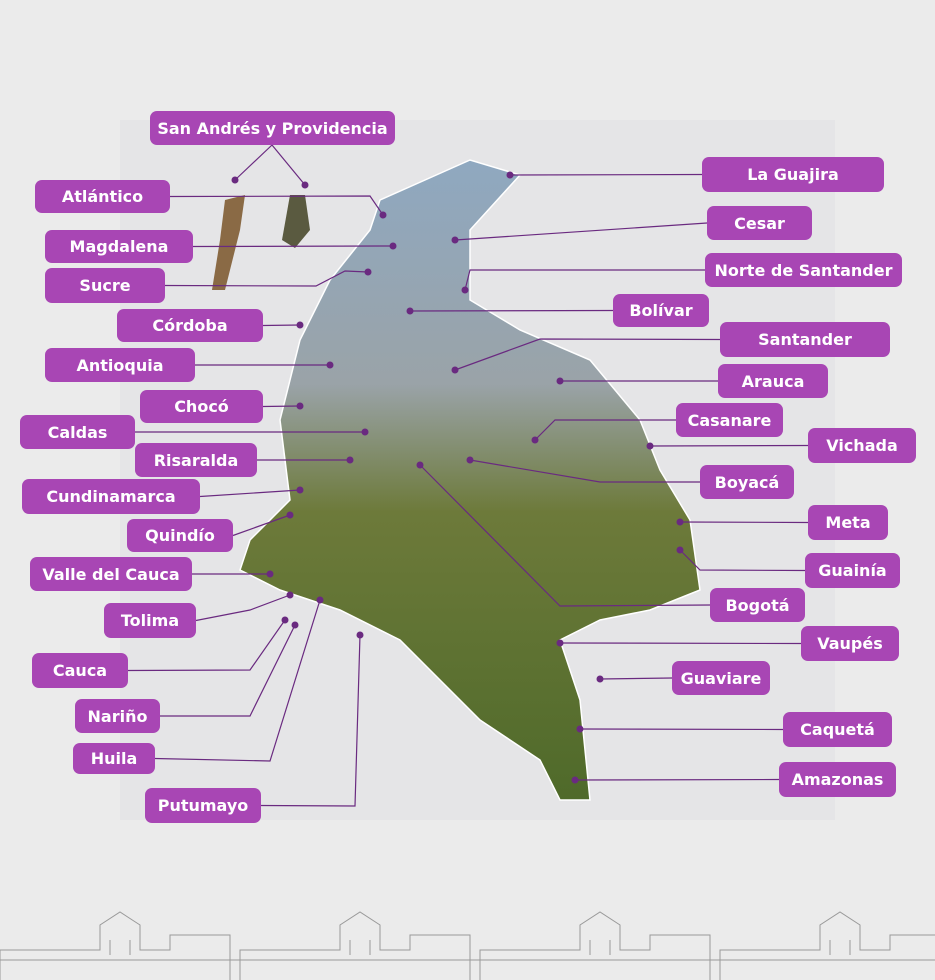 This screenshot has width=935, height=980. Describe the element at coordinates (105, 285) in the screenshot. I see `label-sucre: Sucre` at that location.